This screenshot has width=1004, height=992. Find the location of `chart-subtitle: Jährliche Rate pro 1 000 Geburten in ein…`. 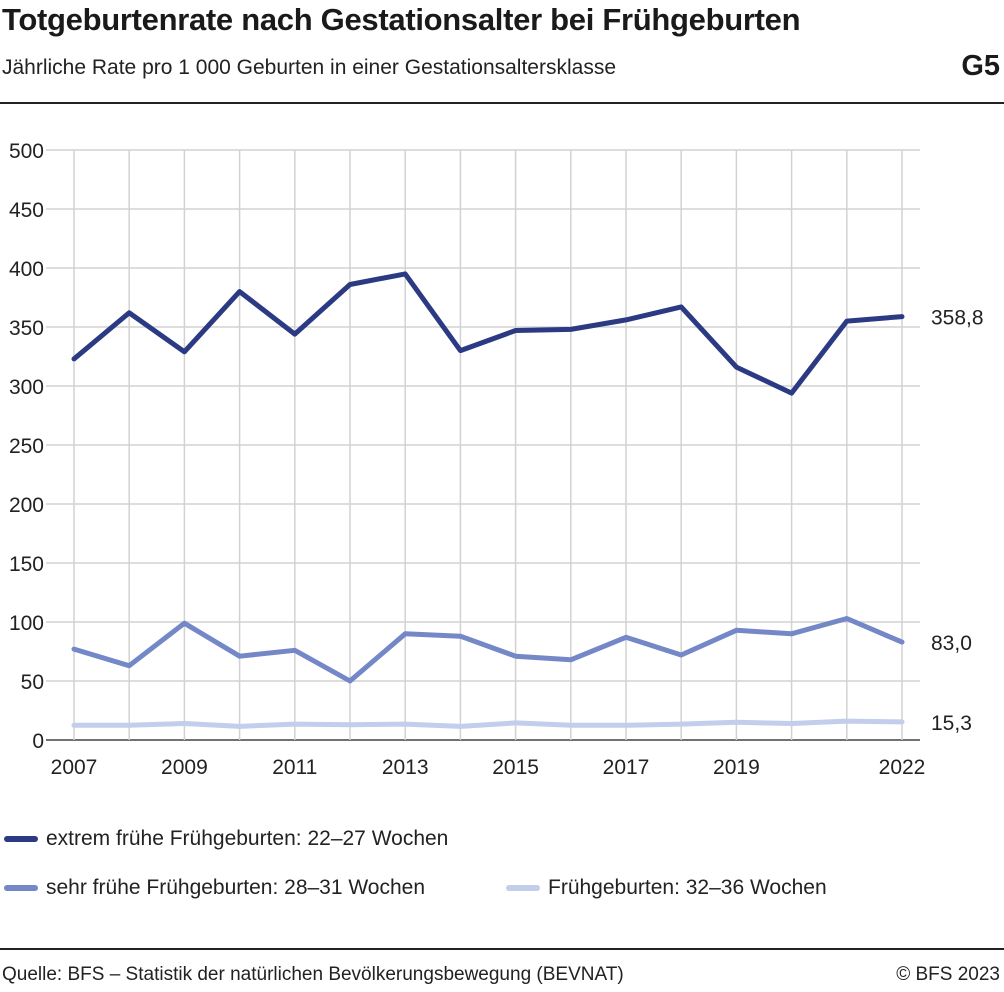

chart-subtitle: Jährliche Rate pro 1 000 Geburten in ein… is located at coordinates (309, 67).